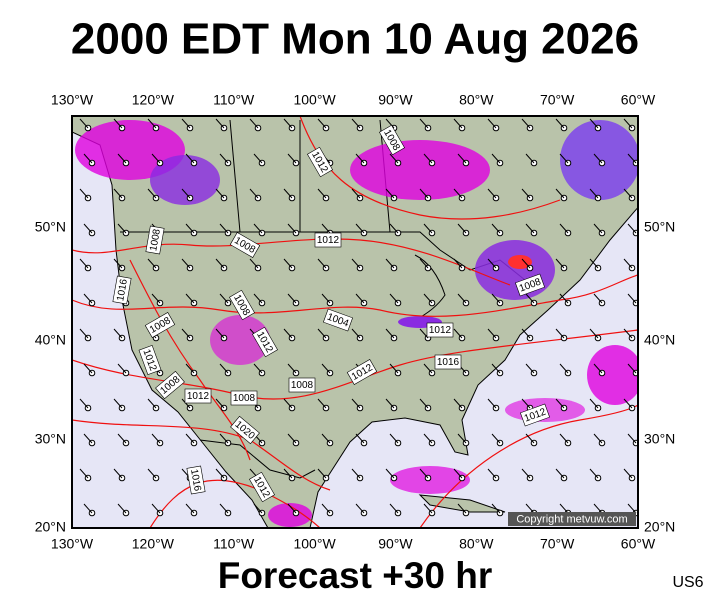  I want to click on lon-label-top: 110°W, so click(234, 100).